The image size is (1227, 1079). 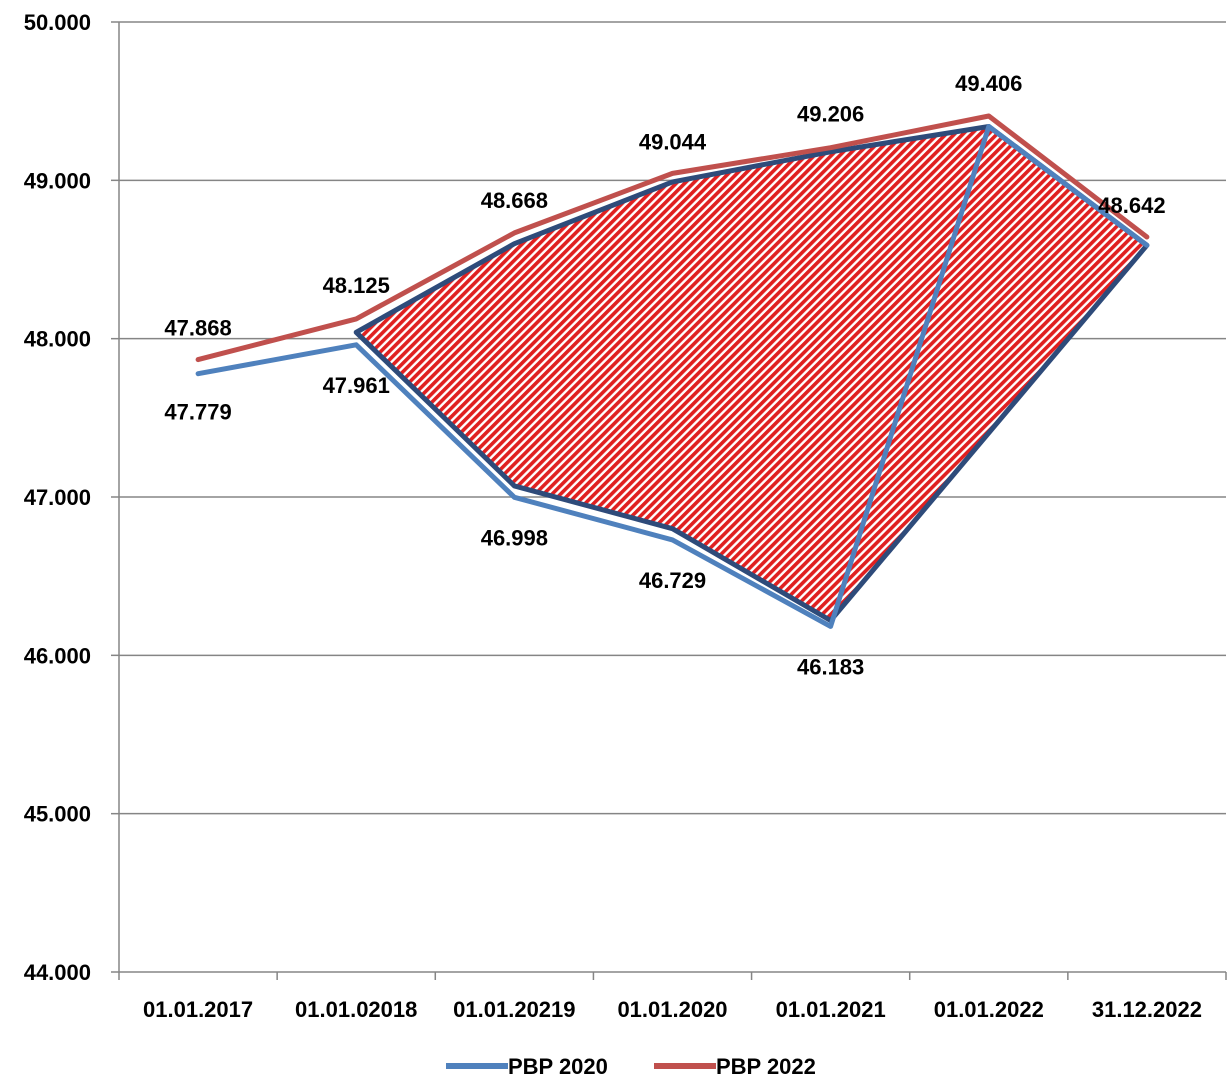 What do you see at coordinates (672, 580) in the screenshot?
I see `data-label: 46.729` at bounding box center [672, 580].